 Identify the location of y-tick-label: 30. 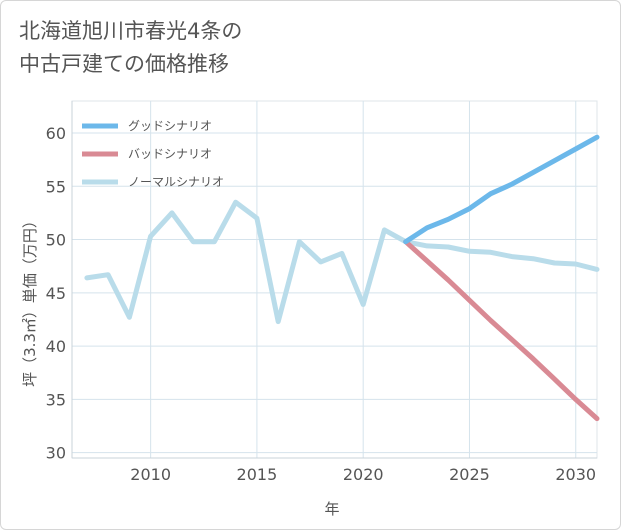
(56, 453).